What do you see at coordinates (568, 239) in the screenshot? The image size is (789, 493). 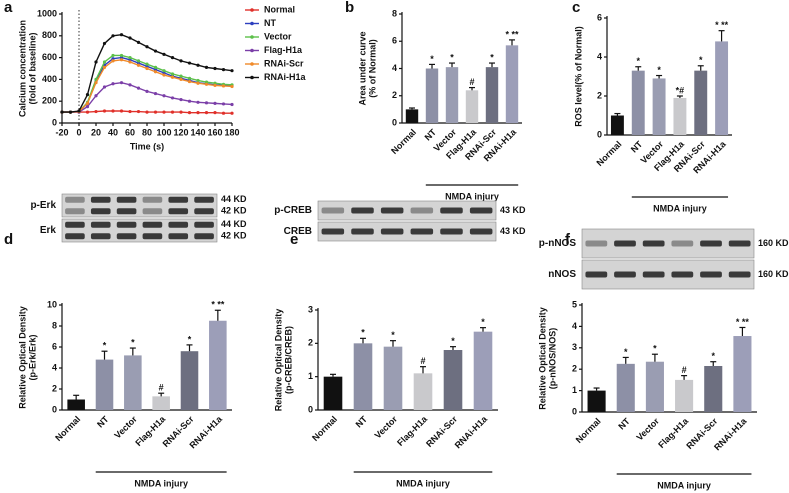 I see `panel-letter: f` at bounding box center [568, 239].